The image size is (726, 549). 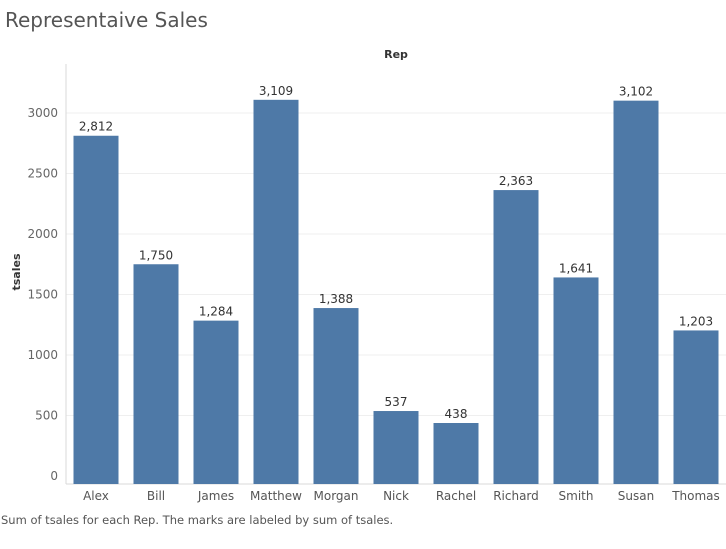 What do you see at coordinates (456, 414) in the screenshot?
I see `bar-value-label: 438` at bounding box center [456, 414].